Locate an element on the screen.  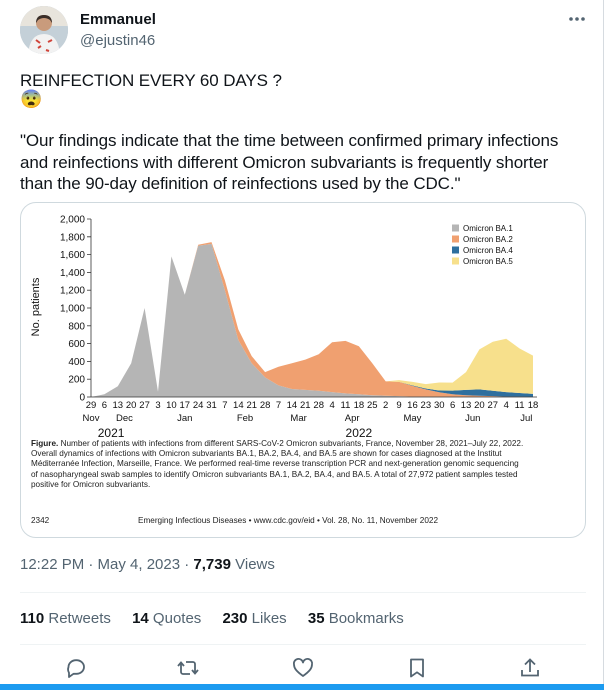
author-name: Emmanuel is located at coordinates (118, 19).